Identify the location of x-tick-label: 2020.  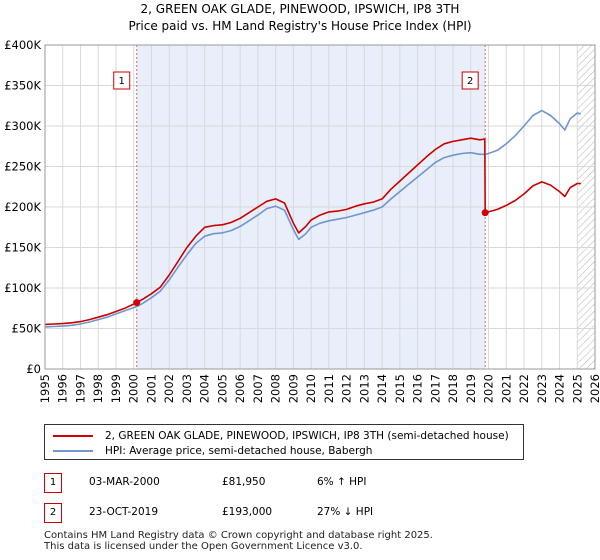
(489, 388).